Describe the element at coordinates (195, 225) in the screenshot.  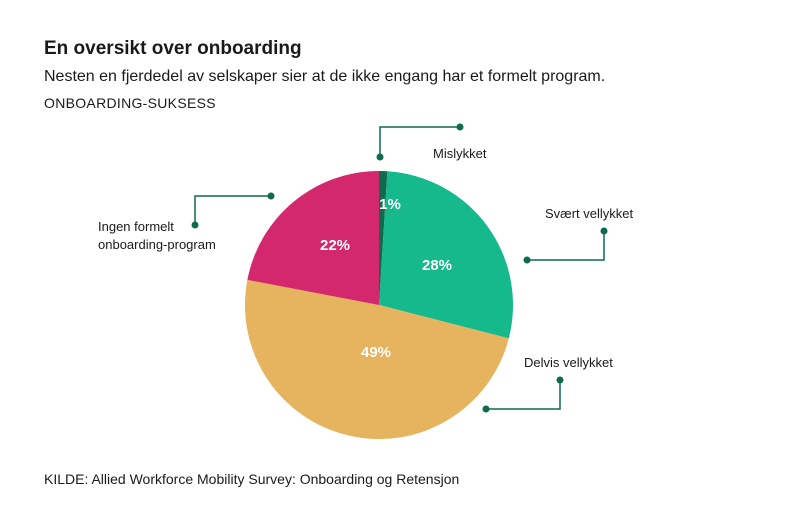
I see `leader-ingen-program-start-dot` at that location.